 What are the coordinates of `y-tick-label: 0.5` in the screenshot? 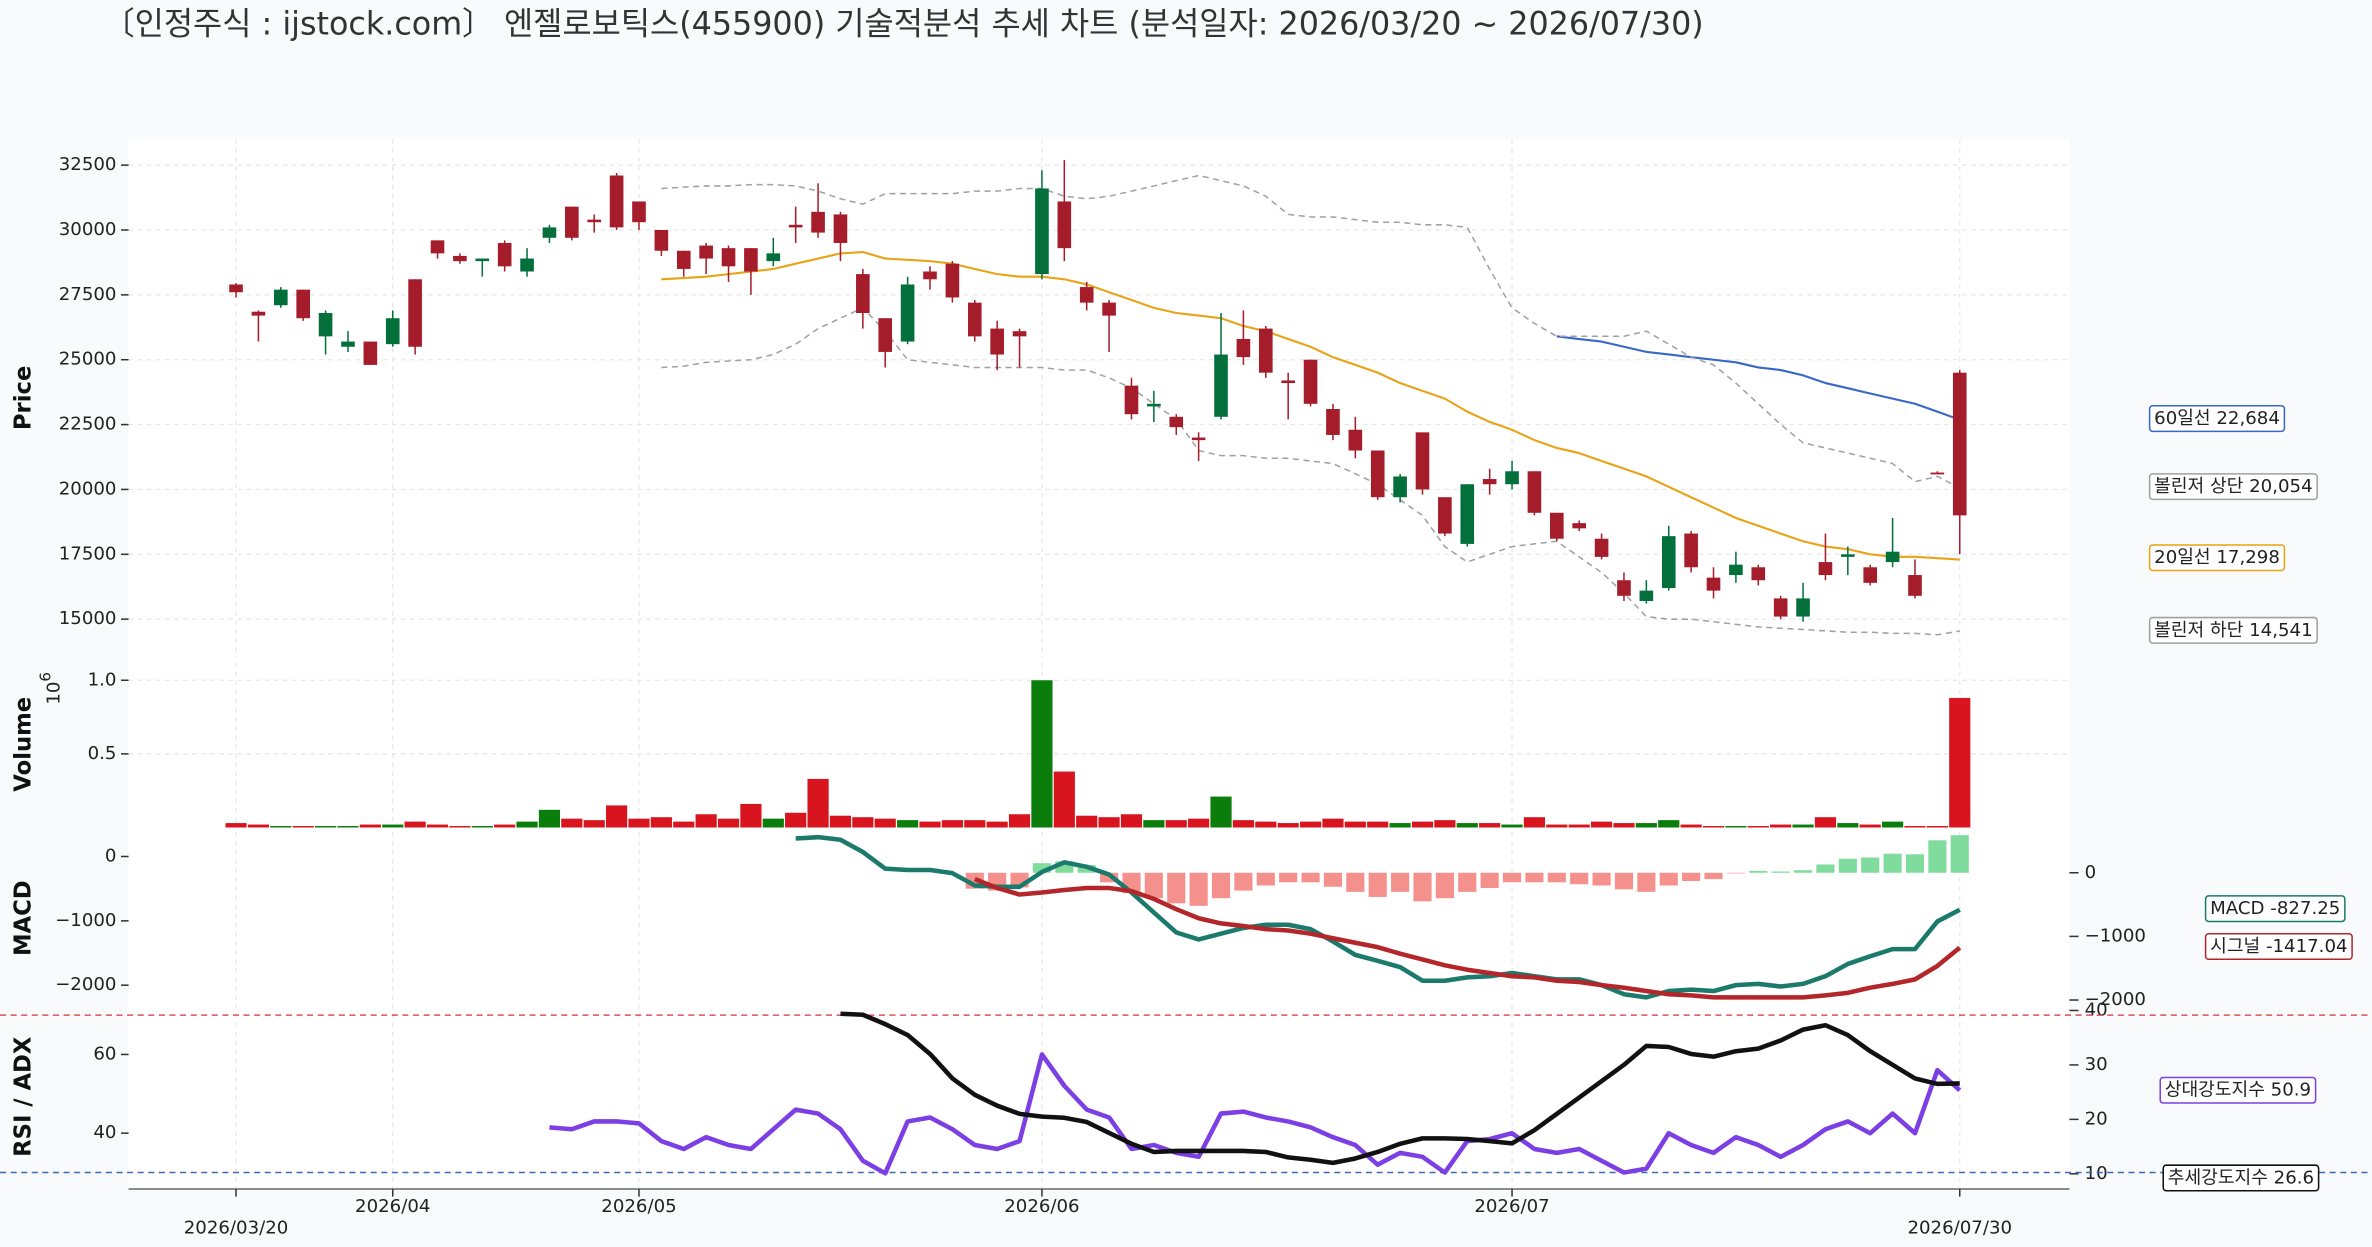 It's located at (102, 753).